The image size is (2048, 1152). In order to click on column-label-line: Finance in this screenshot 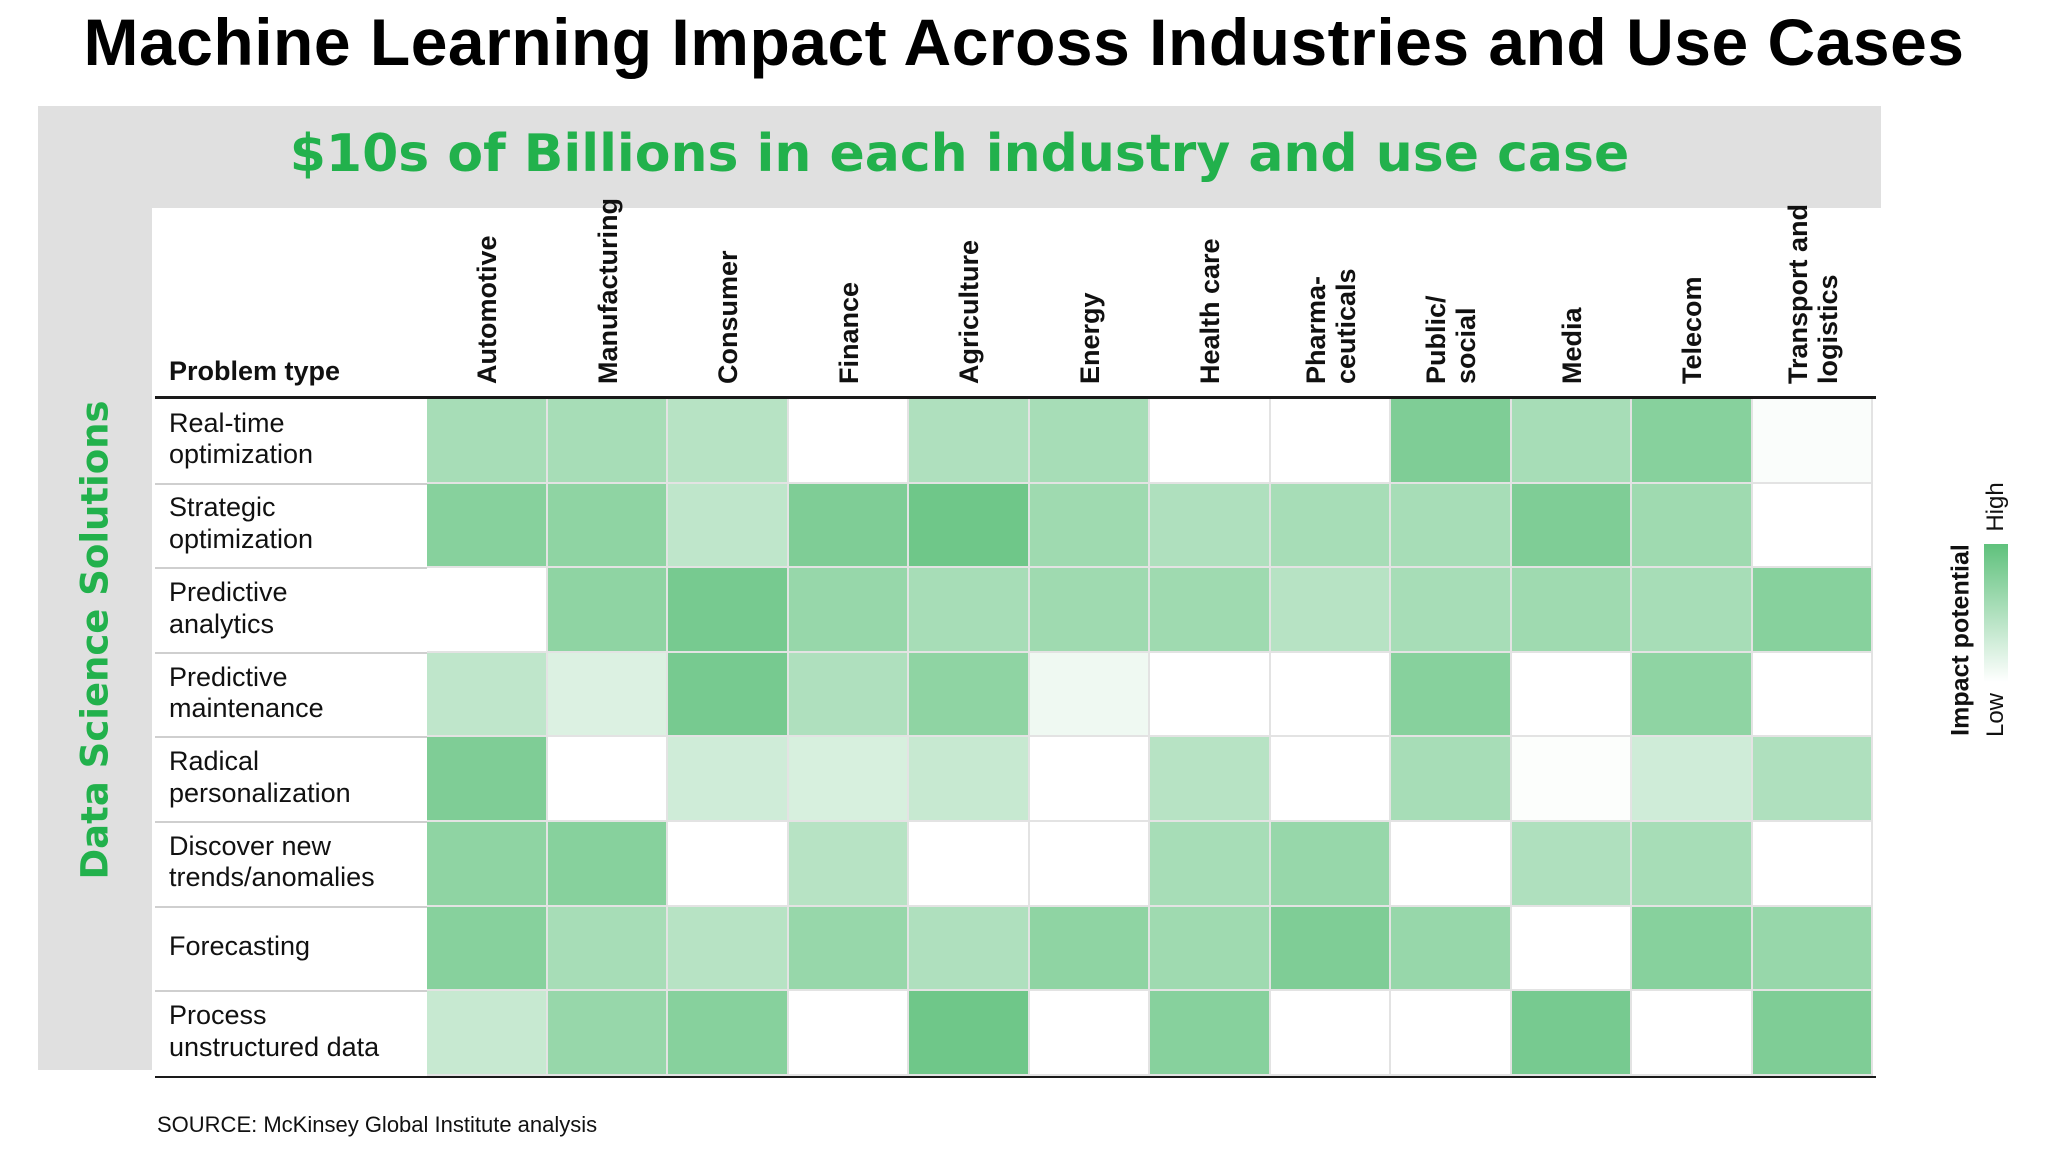, I will do `click(848, 332)`.